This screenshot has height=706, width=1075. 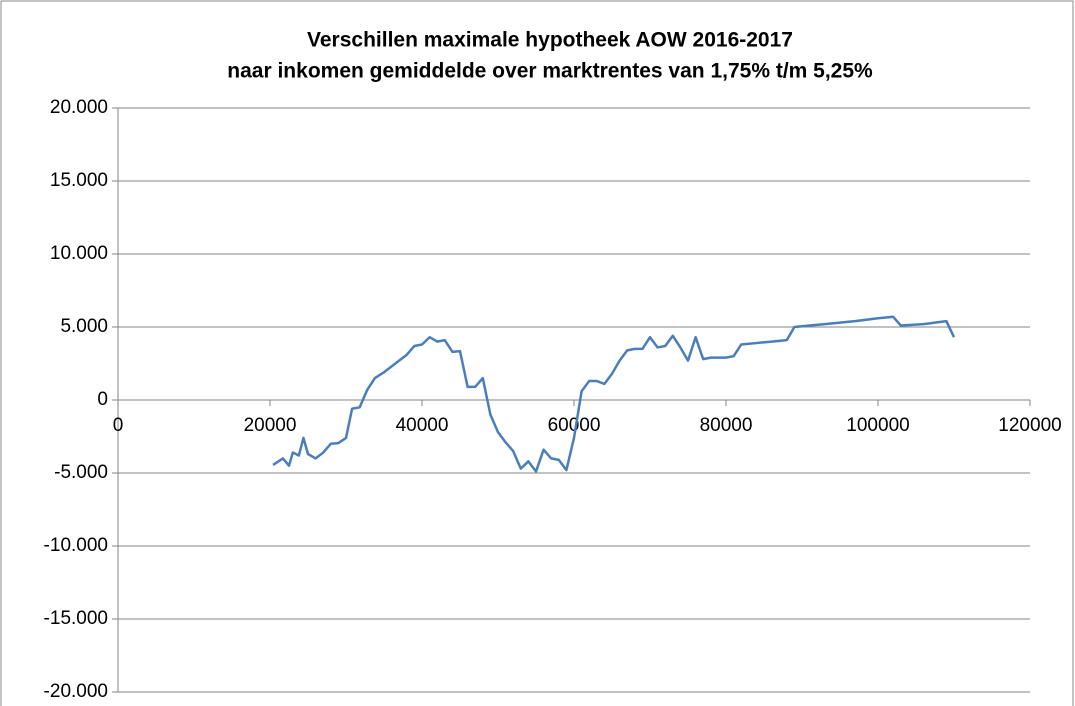 I want to click on x-tick-label: 80000, so click(x=726, y=425).